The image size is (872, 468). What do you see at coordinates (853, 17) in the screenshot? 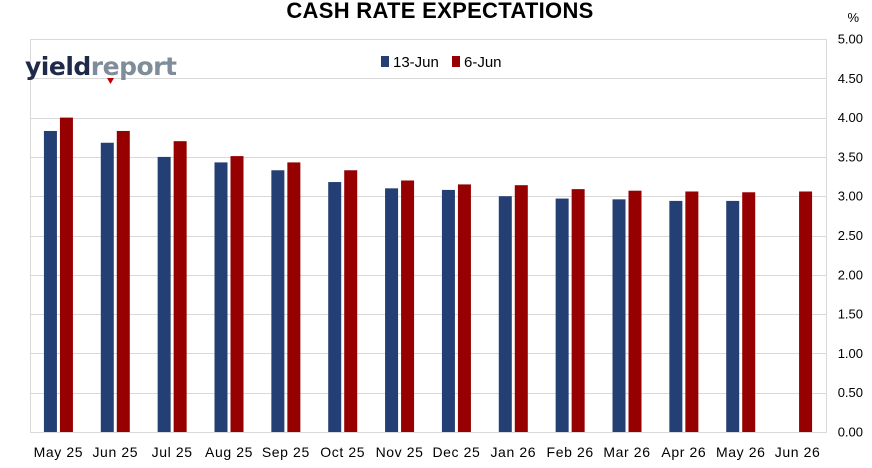
I see `y-axis-label: %` at bounding box center [853, 17].